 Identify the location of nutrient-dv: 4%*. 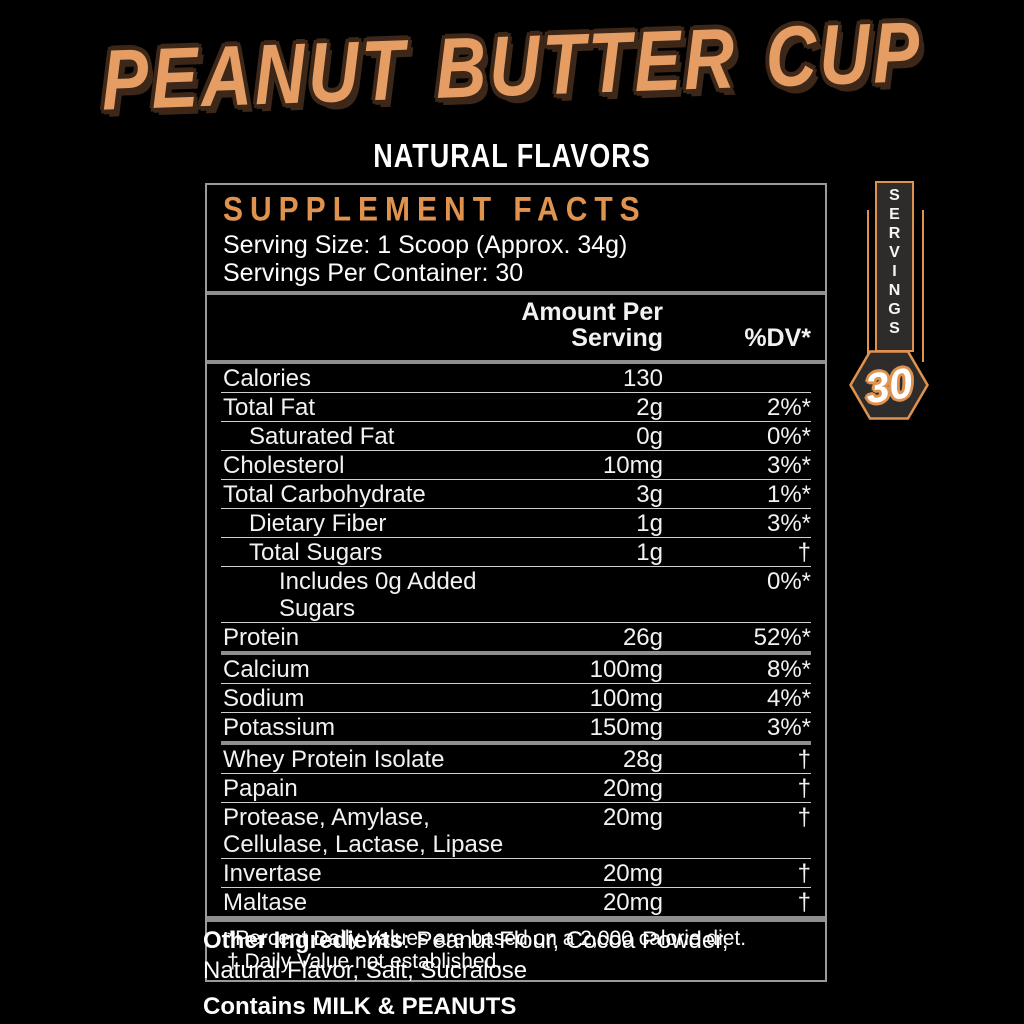
(788, 698).